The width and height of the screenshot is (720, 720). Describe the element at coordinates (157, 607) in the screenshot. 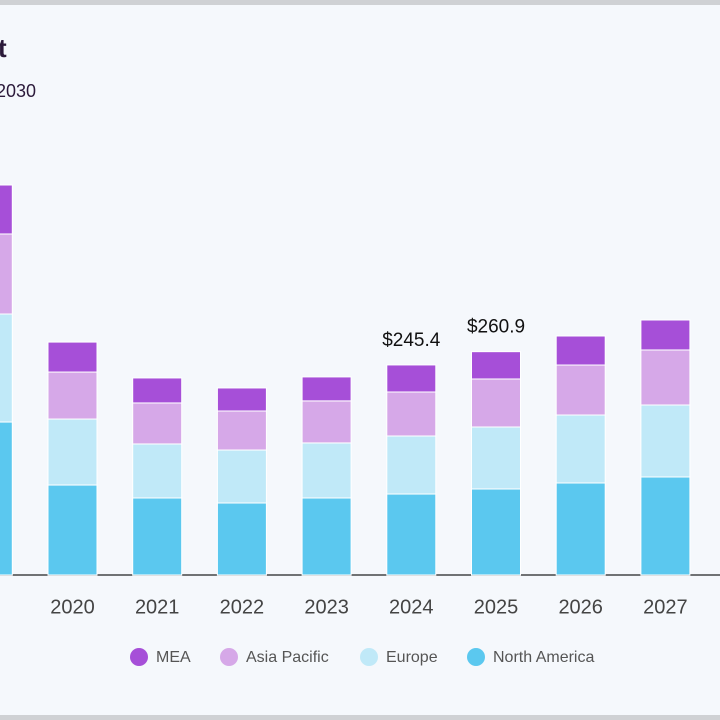

I see `x-tick-label: 2021` at that location.